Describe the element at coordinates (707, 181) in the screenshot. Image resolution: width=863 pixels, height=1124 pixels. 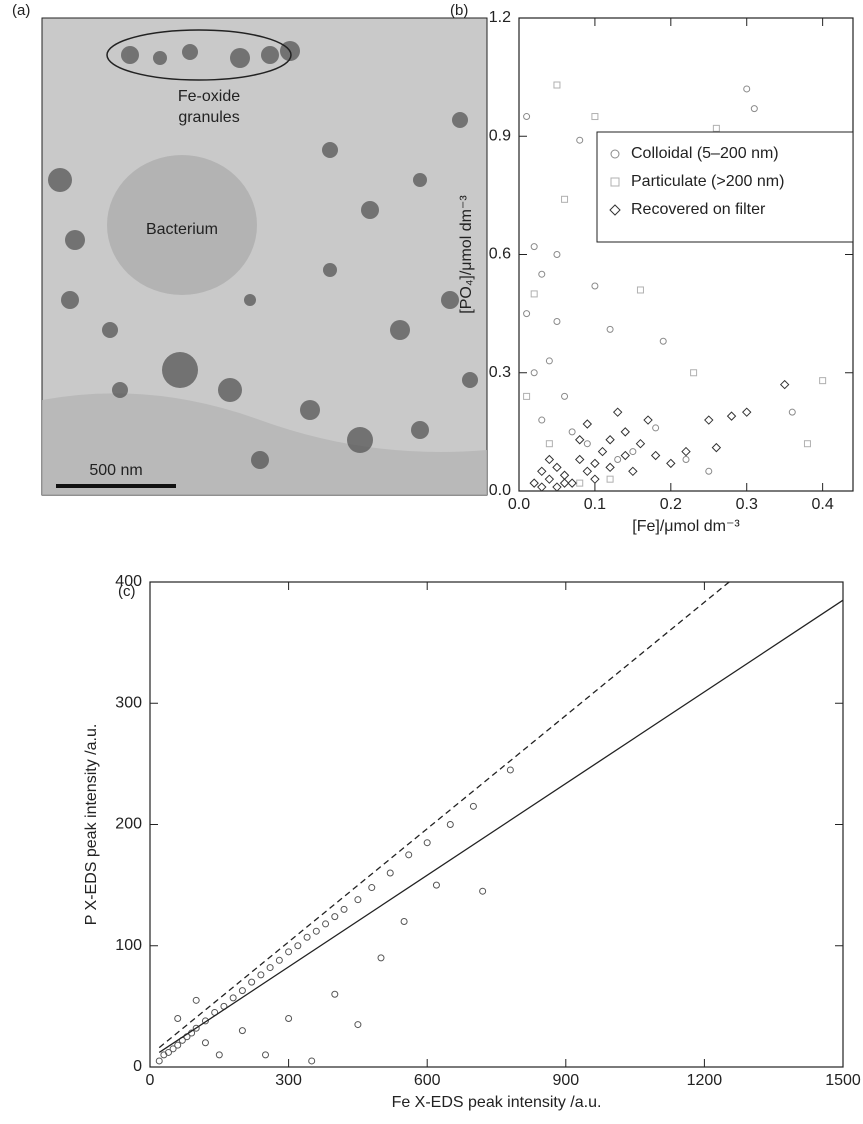
I see `legend-label: Particulate (>200 nm)` at that location.